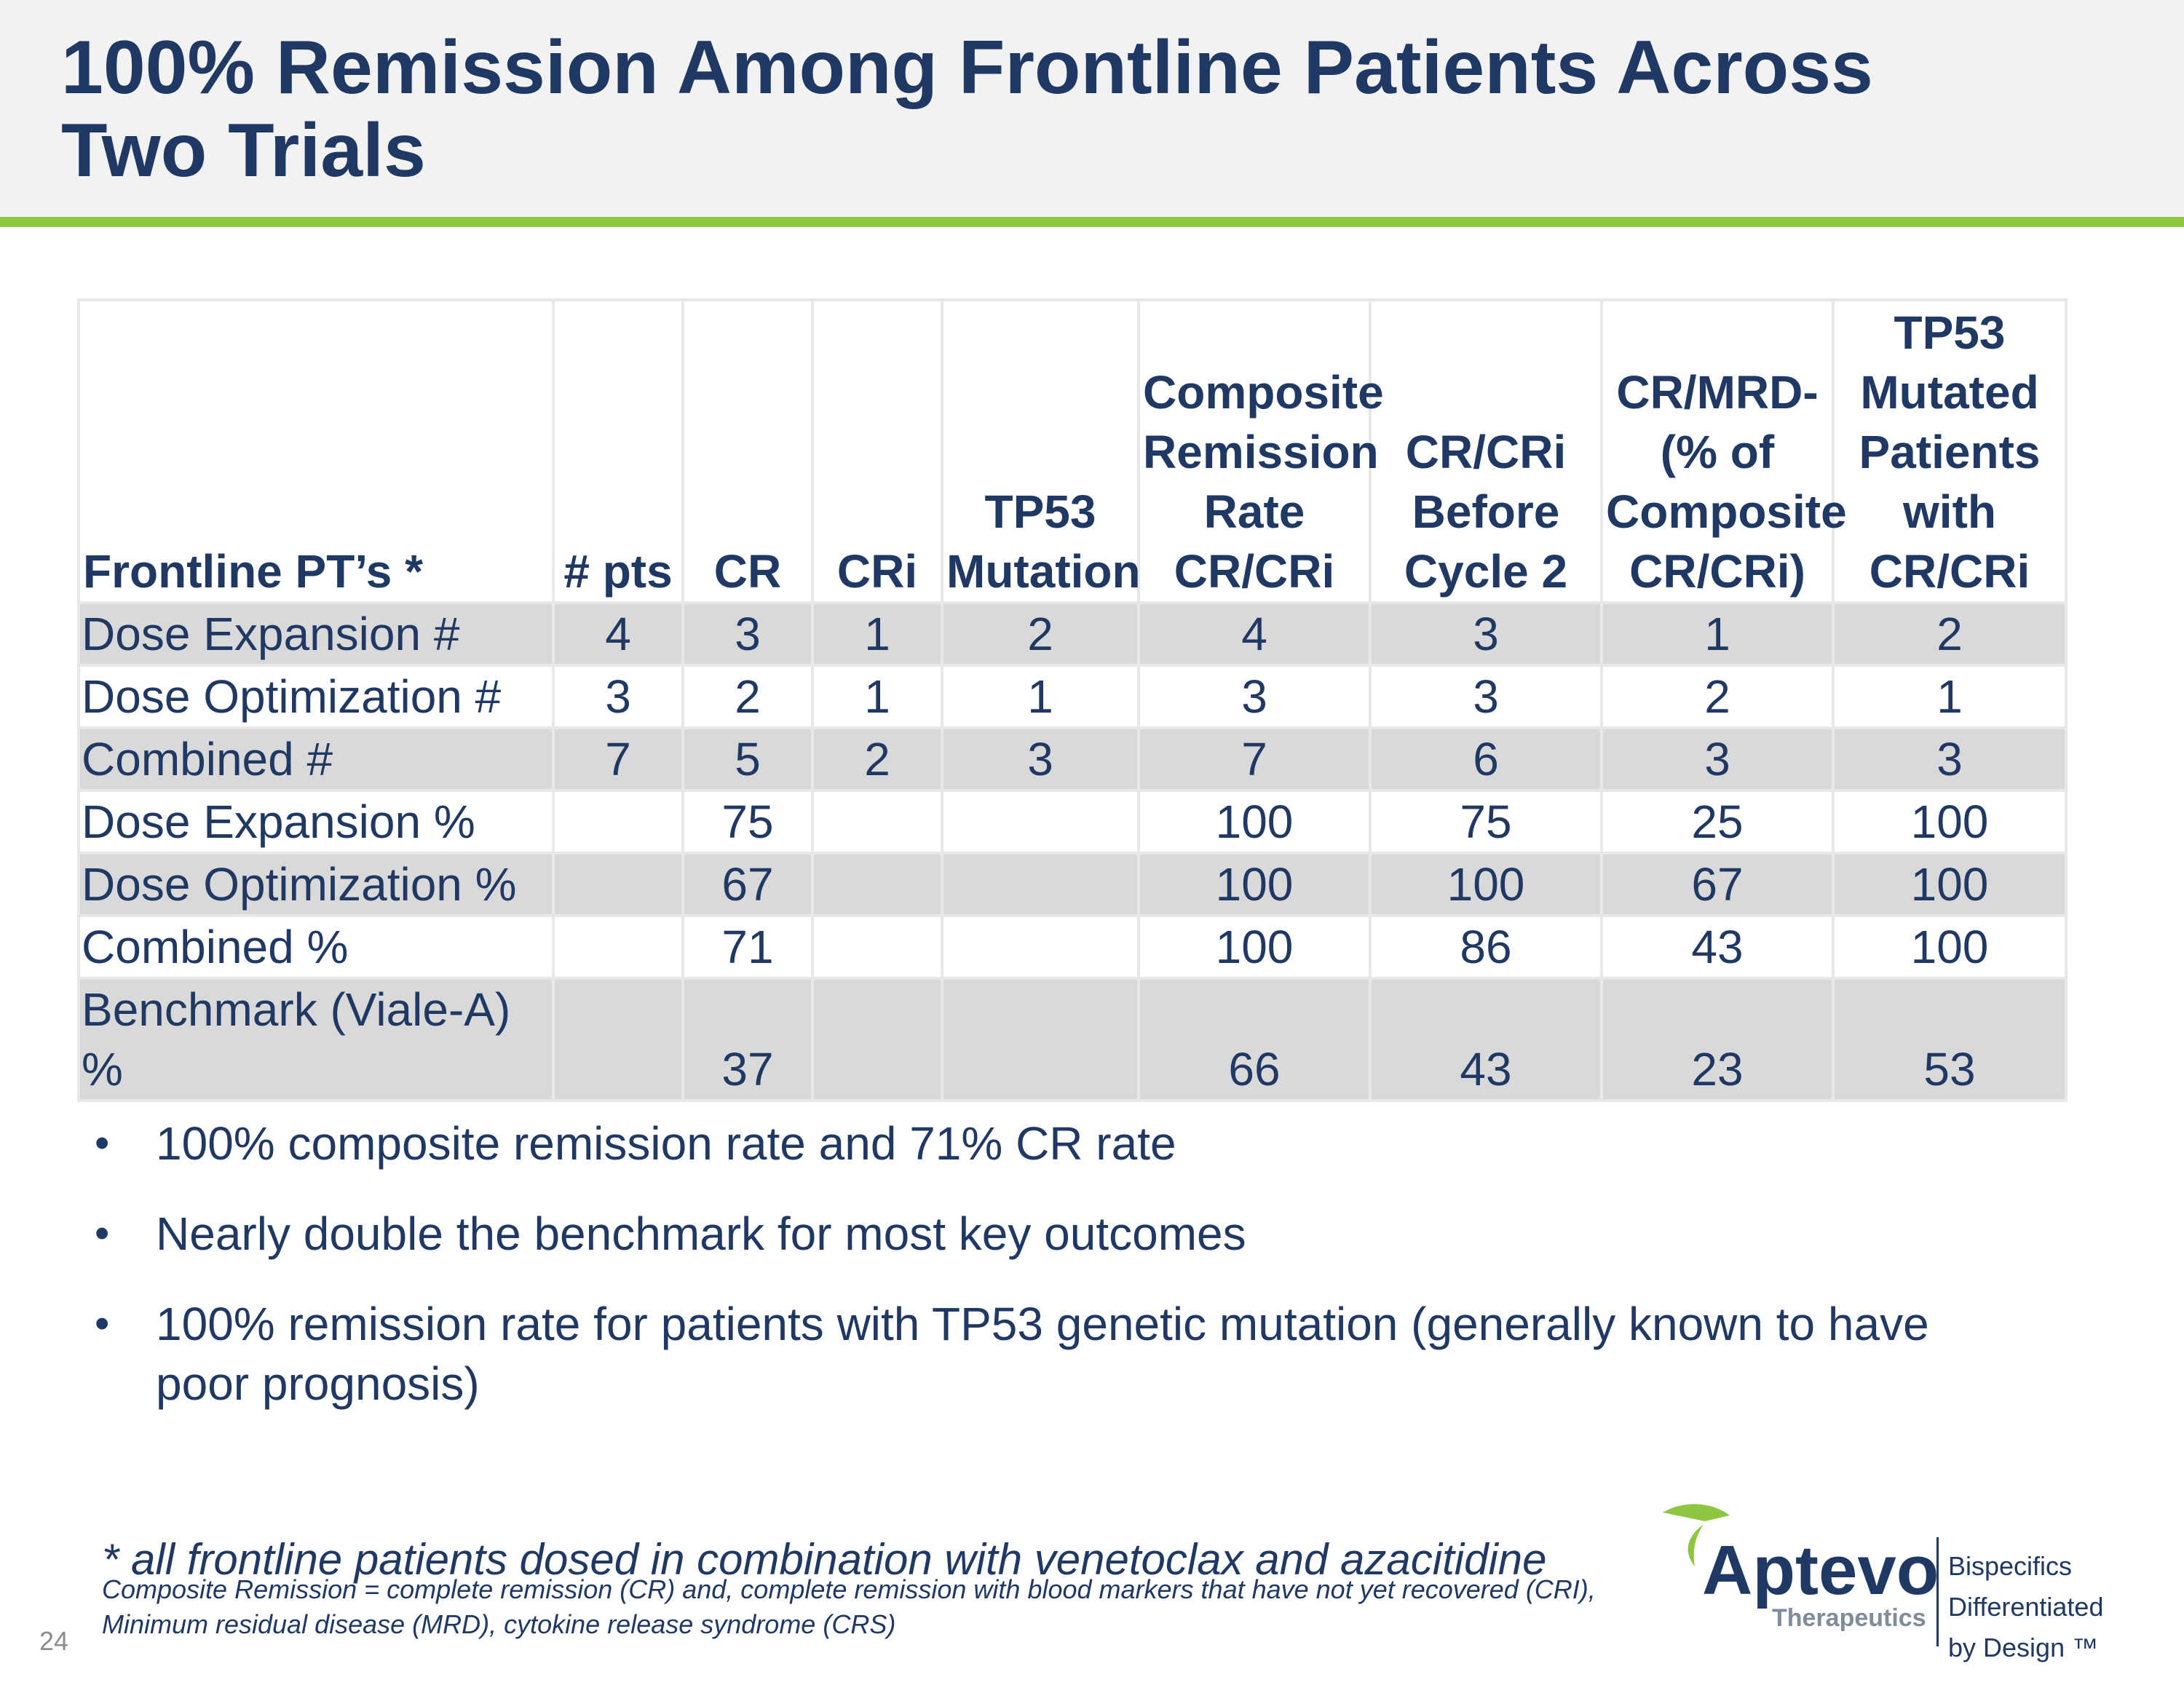 The width and height of the screenshot is (2184, 1685). What do you see at coordinates (1718, 822) in the screenshot?
I see `table-cell: 25` at bounding box center [1718, 822].